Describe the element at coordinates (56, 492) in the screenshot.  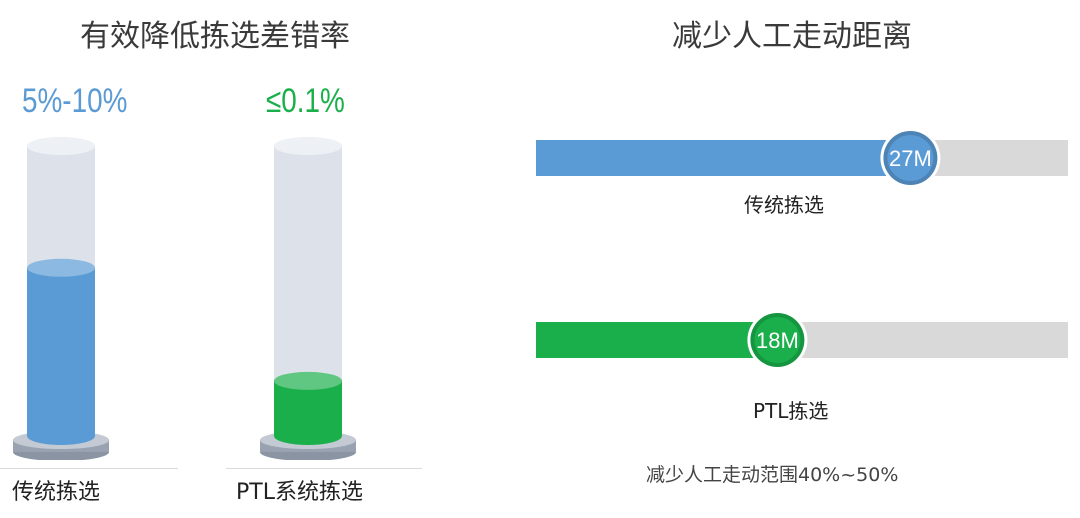
I see `traditional-category-label: 传统拣选` at that location.